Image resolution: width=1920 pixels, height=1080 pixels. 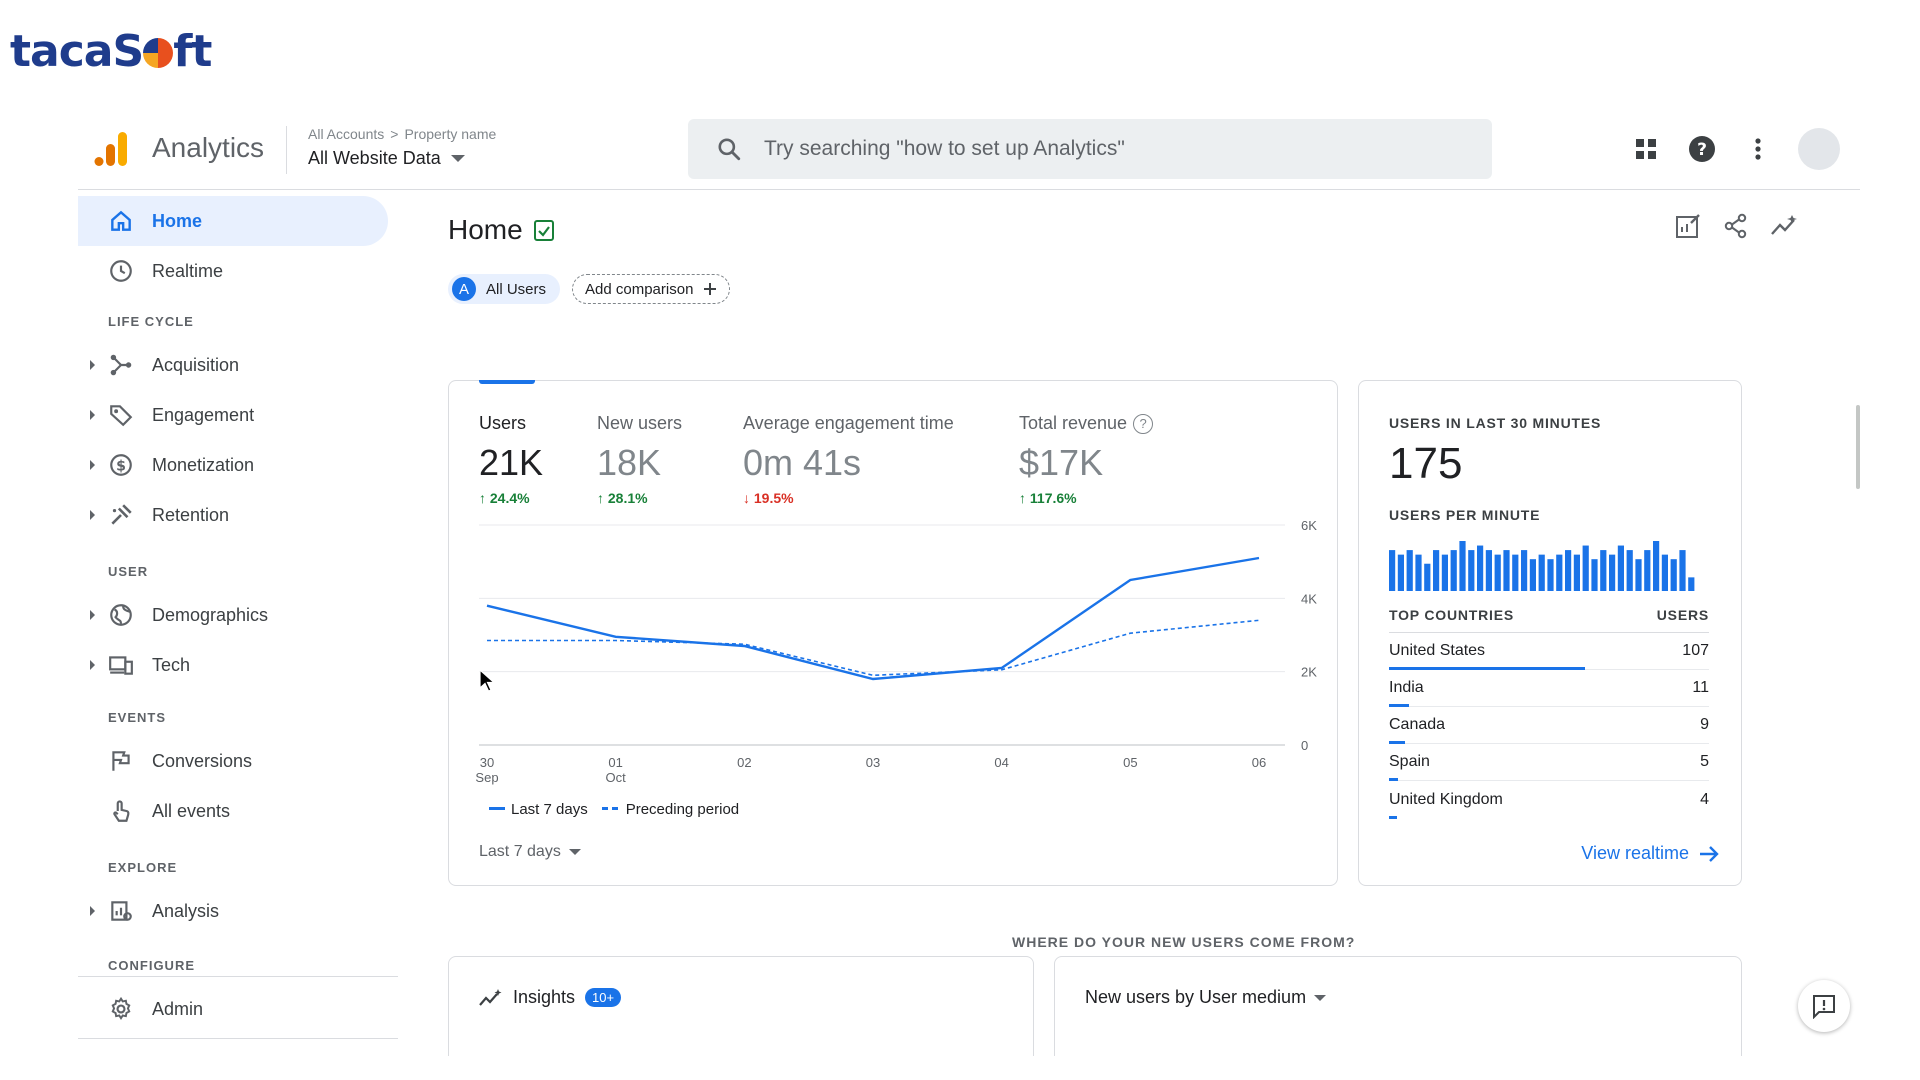 I want to click on search-bar, so click(x=1090, y=149).